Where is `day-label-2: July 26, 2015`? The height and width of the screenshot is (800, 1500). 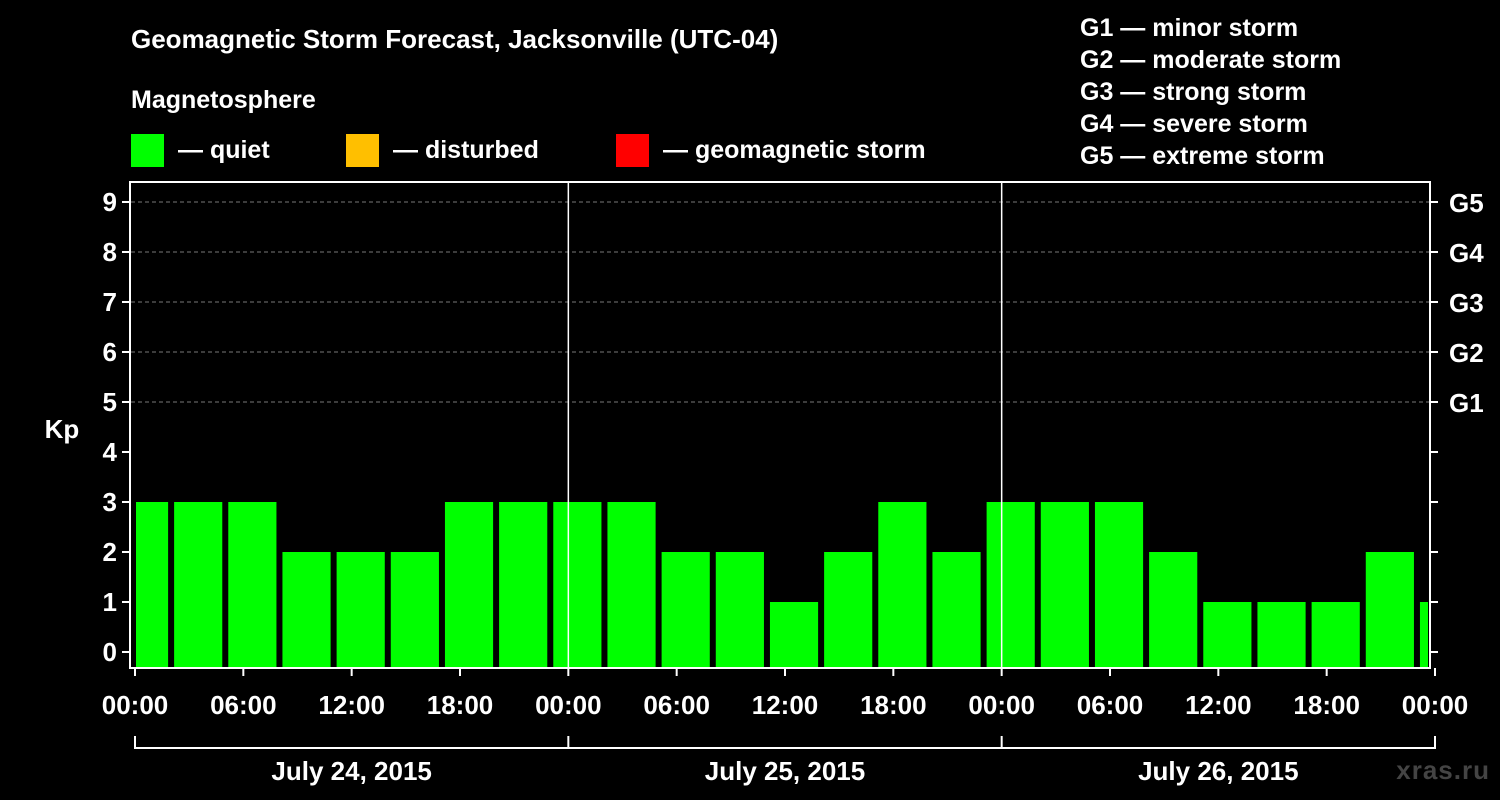
day-label-2: July 26, 2015 is located at coordinates (1218, 771).